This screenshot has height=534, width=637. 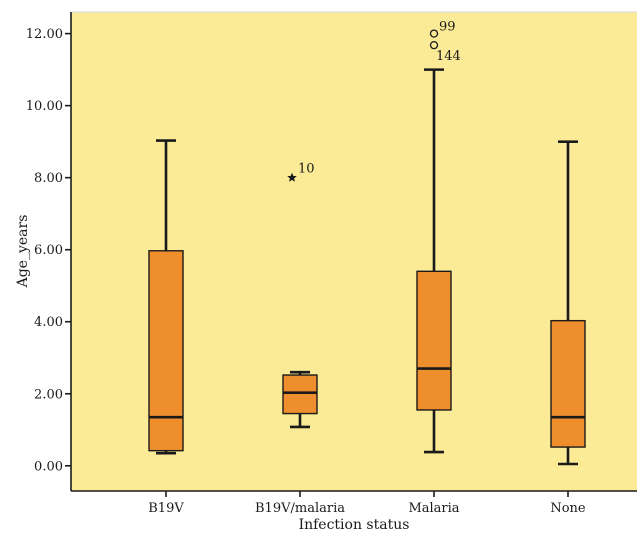 I want to click on box-group-malaria: 99 144, so click(x=438, y=237).